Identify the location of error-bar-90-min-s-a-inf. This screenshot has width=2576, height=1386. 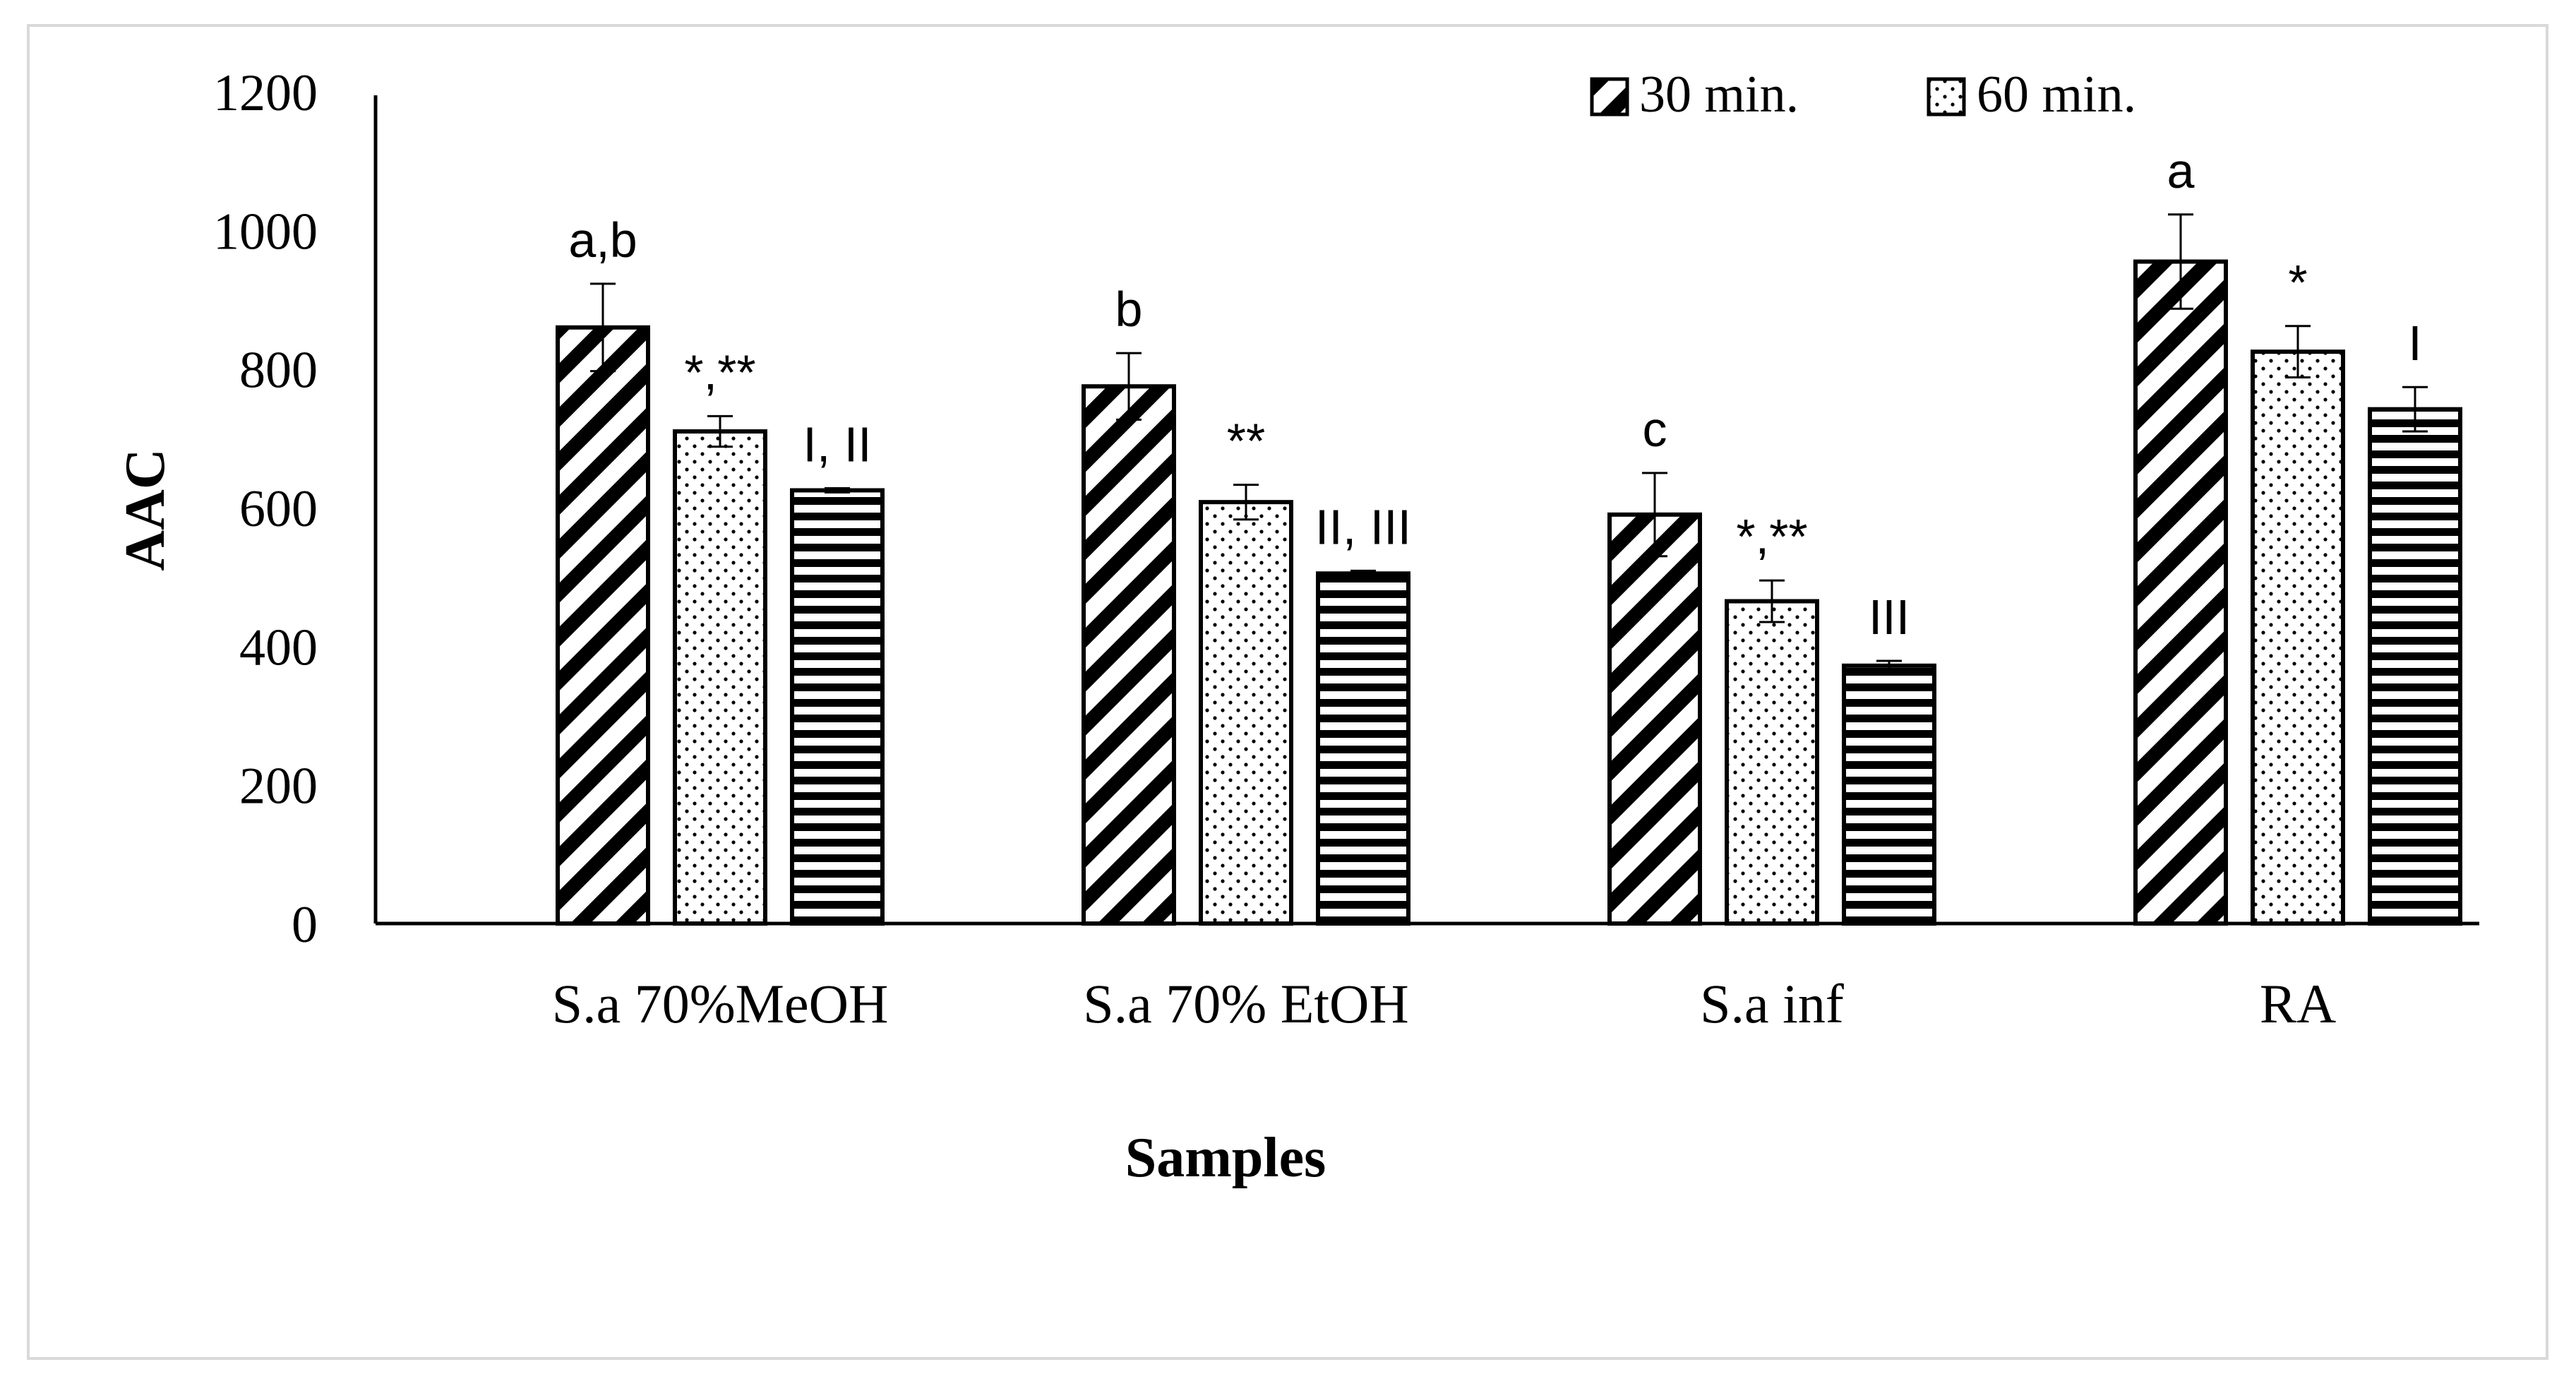
(1889, 666).